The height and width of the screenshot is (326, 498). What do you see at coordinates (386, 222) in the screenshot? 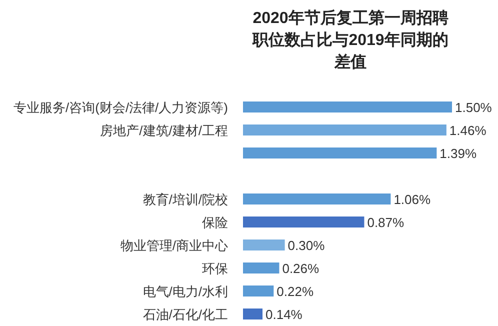
I see `data-label: 0.87%` at bounding box center [386, 222].